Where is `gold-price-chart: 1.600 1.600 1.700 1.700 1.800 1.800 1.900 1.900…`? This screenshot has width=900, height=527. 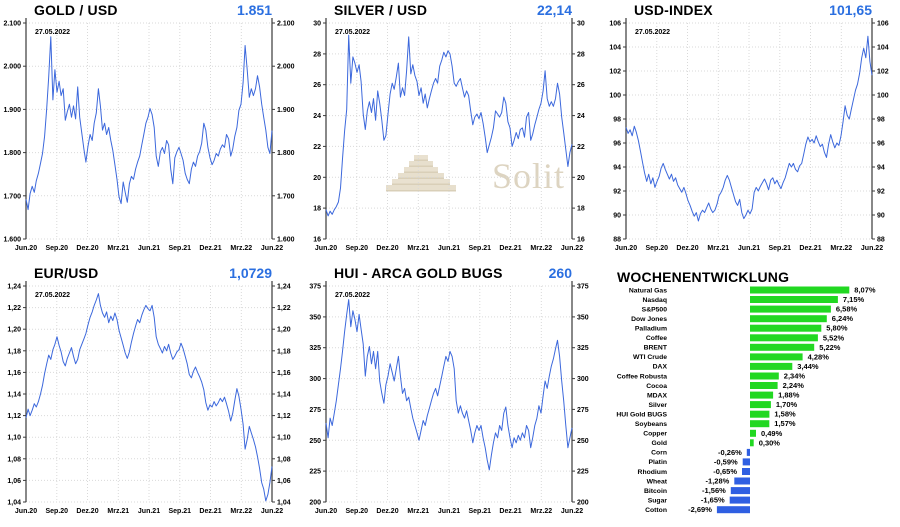
gold-price-chart: 1.600 1.600 1.700 1.700 1.800 1.800 1.900 1.900… is located at coordinates (149, 135).